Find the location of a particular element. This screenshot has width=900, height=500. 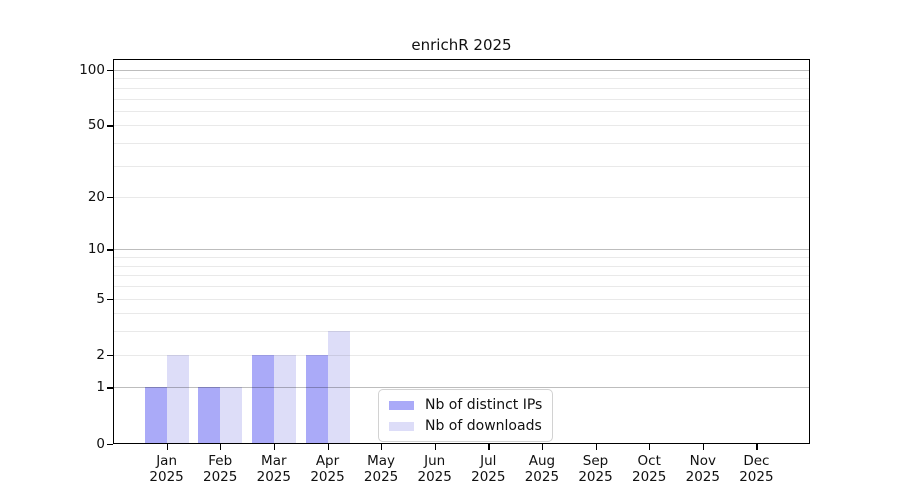

legend-label-distinct-ips: Nb of distinct IPs is located at coordinates (484, 405).